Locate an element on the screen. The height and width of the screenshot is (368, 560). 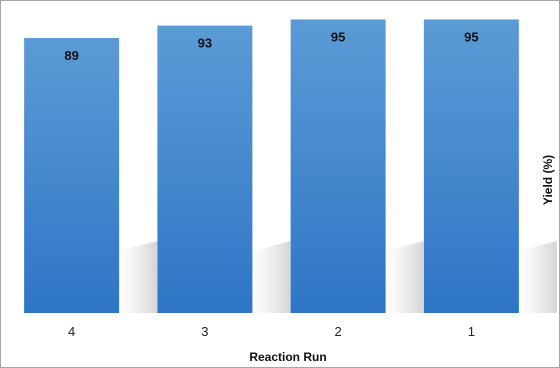
data-label: 89 is located at coordinates (71, 55).